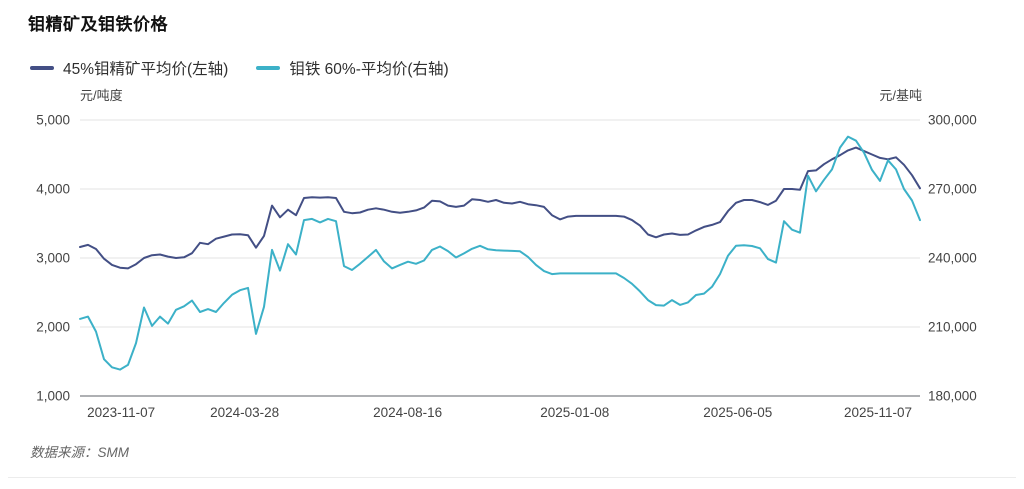  I want to click on y-axis-right-tick-label: 300,000, so click(952, 120).